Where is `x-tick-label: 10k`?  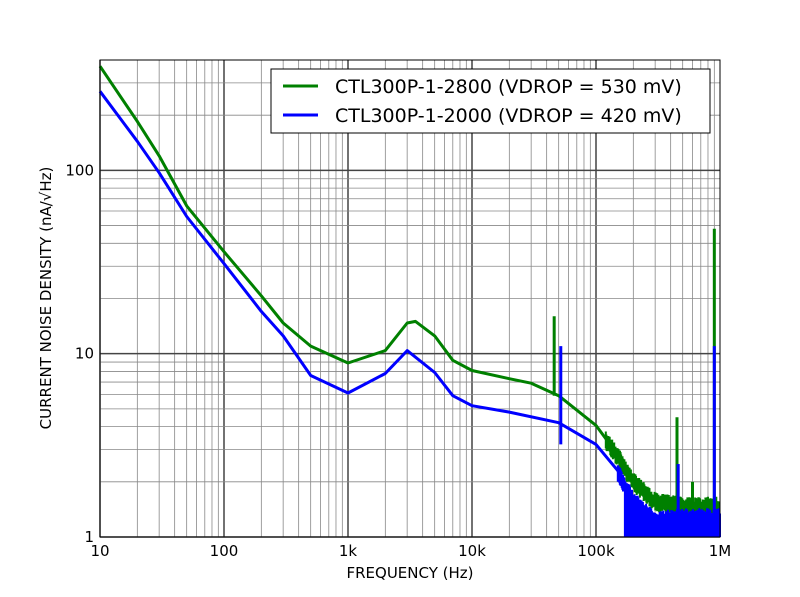
x-tick-label: 10k is located at coordinates (472, 551).